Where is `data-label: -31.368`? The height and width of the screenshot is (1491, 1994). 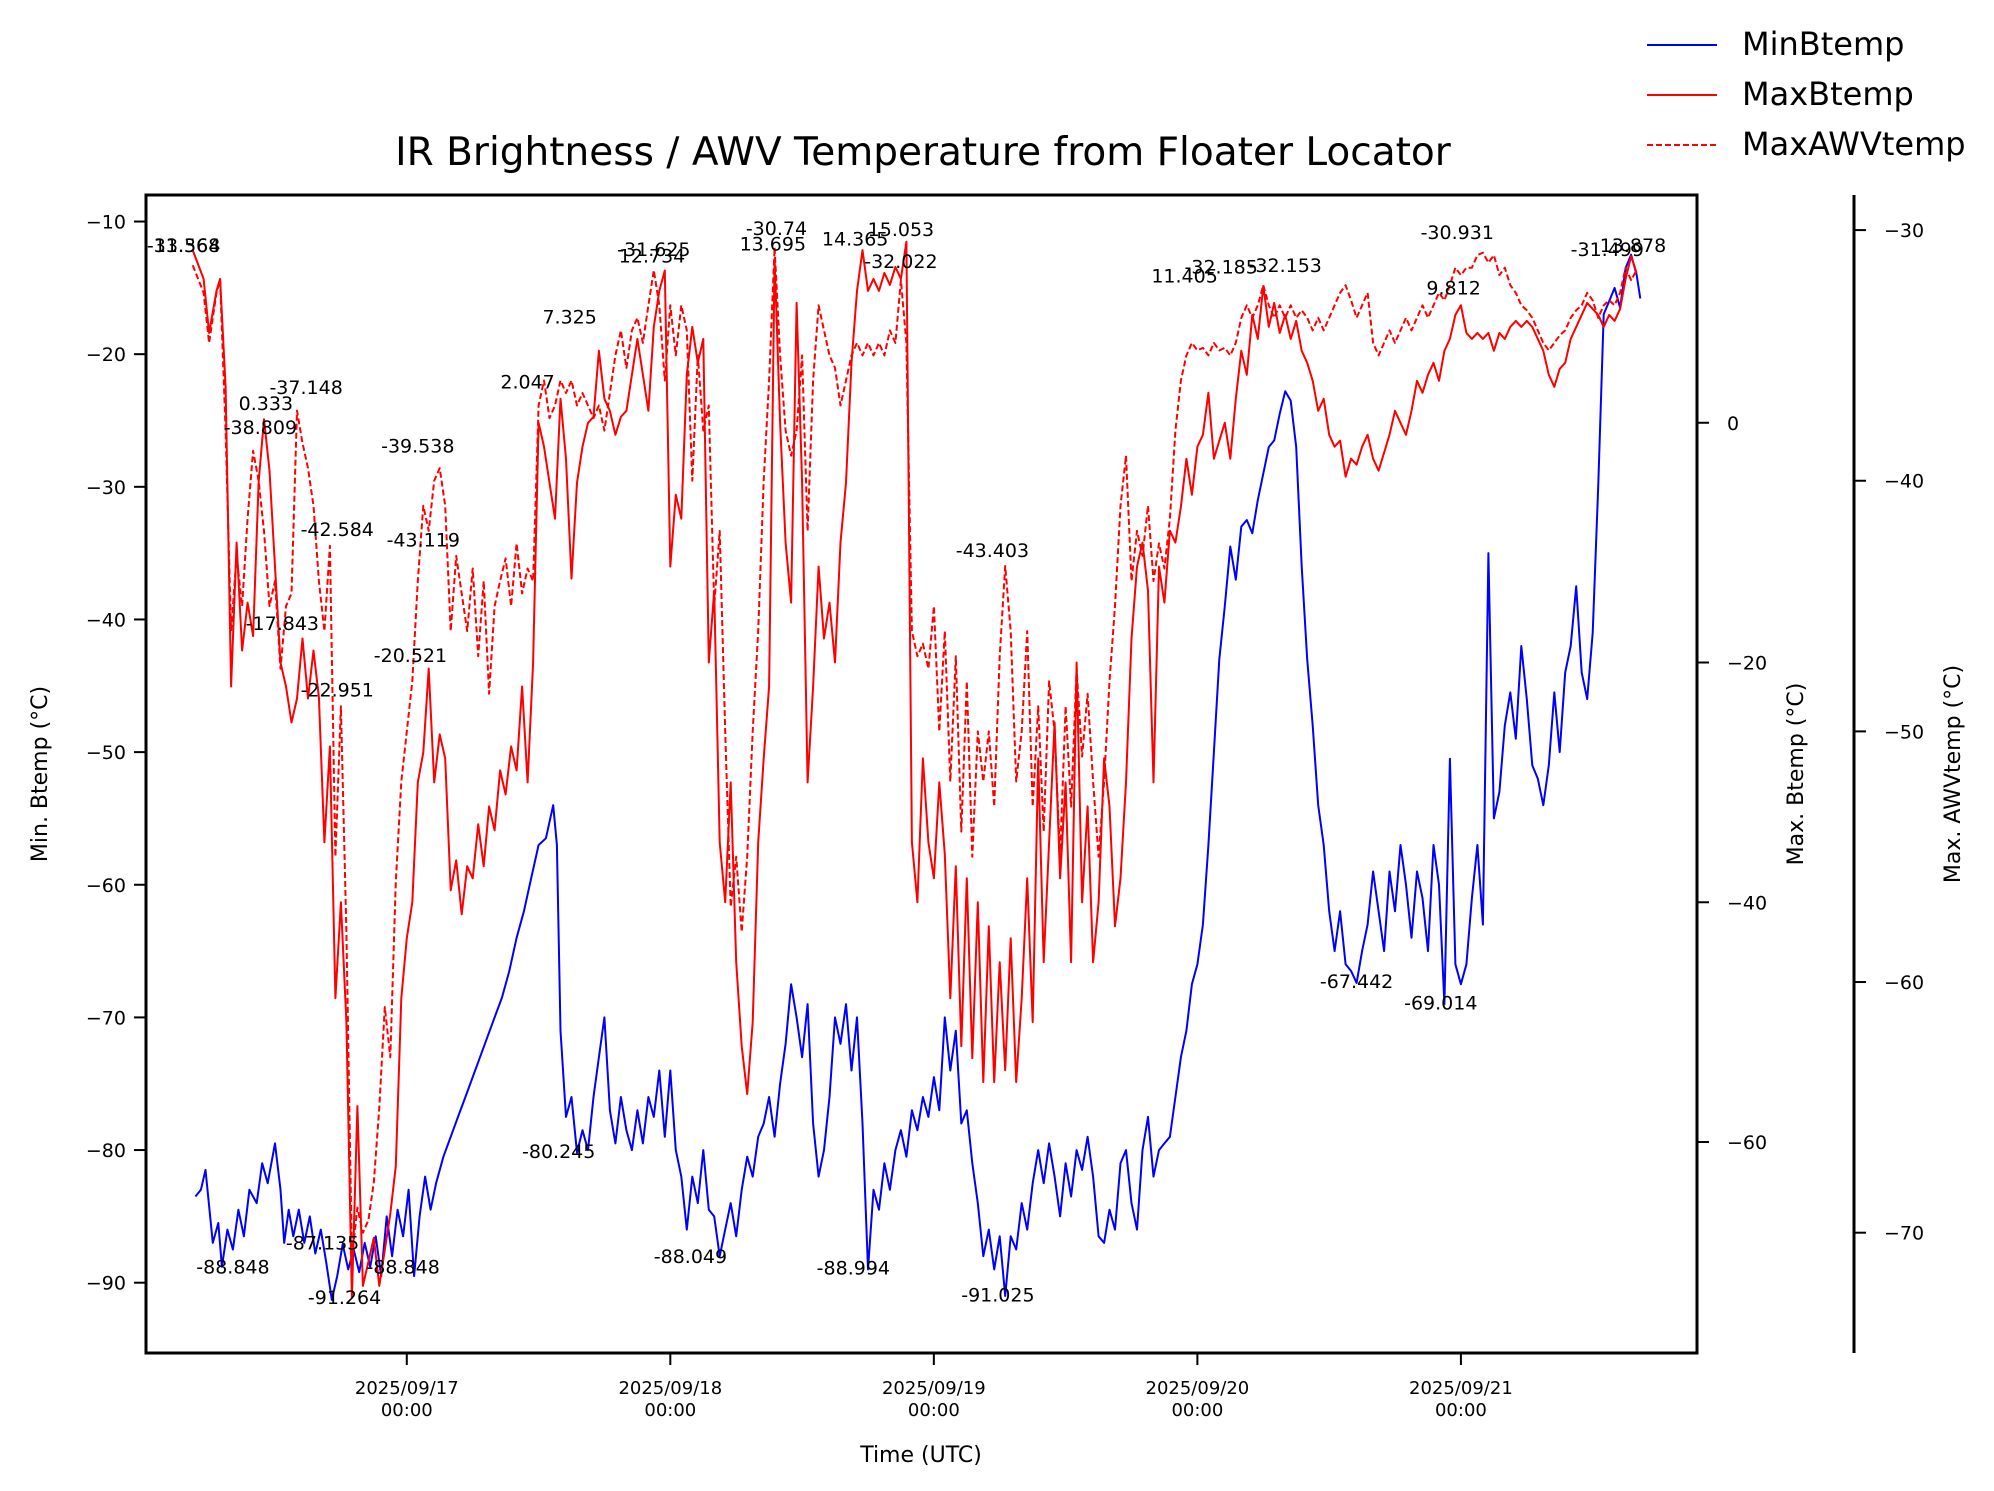
data-label: -31.368 is located at coordinates (183, 246).